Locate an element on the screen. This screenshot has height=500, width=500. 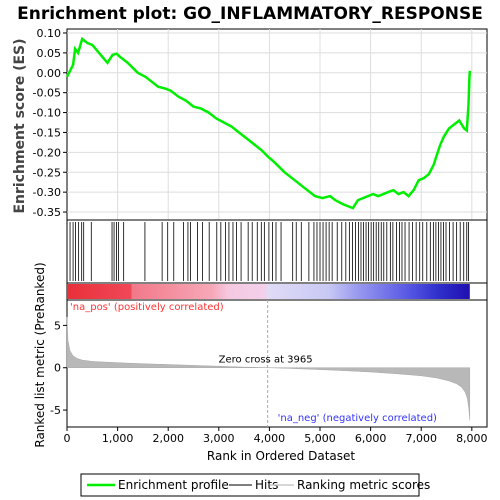
x-tick-label: 8,000 is located at coordinates (472, 438).